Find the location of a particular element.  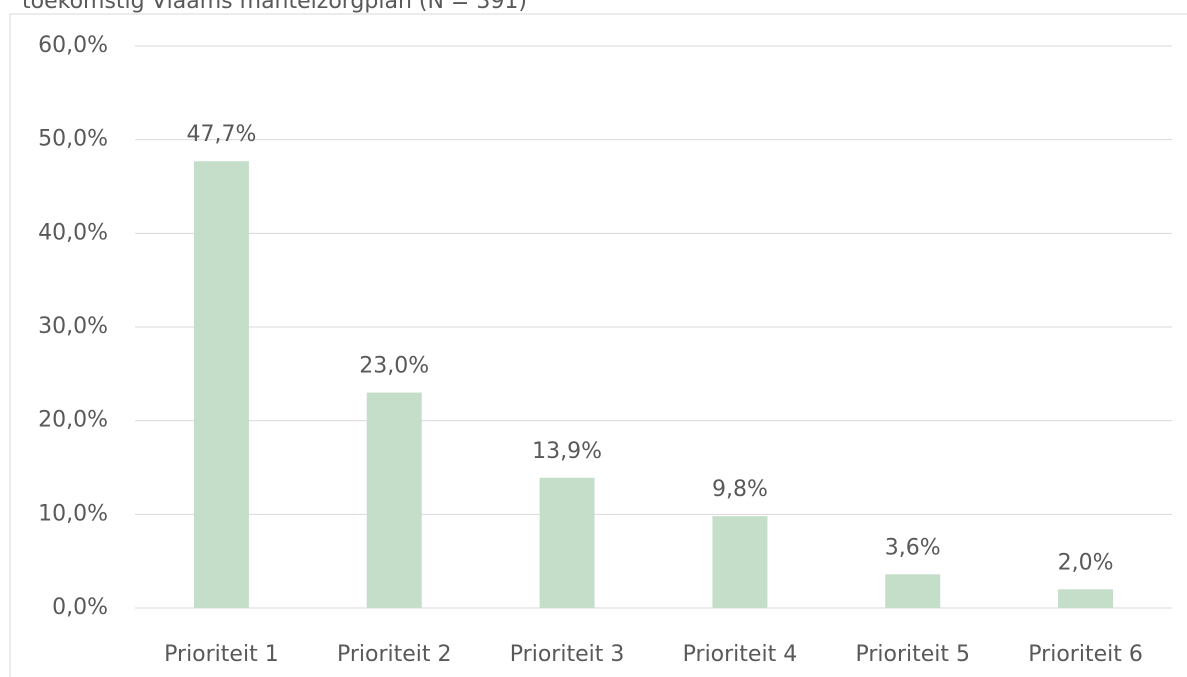

x-tick-label: Prioriteit 4 is located at coordinates (740, 654).